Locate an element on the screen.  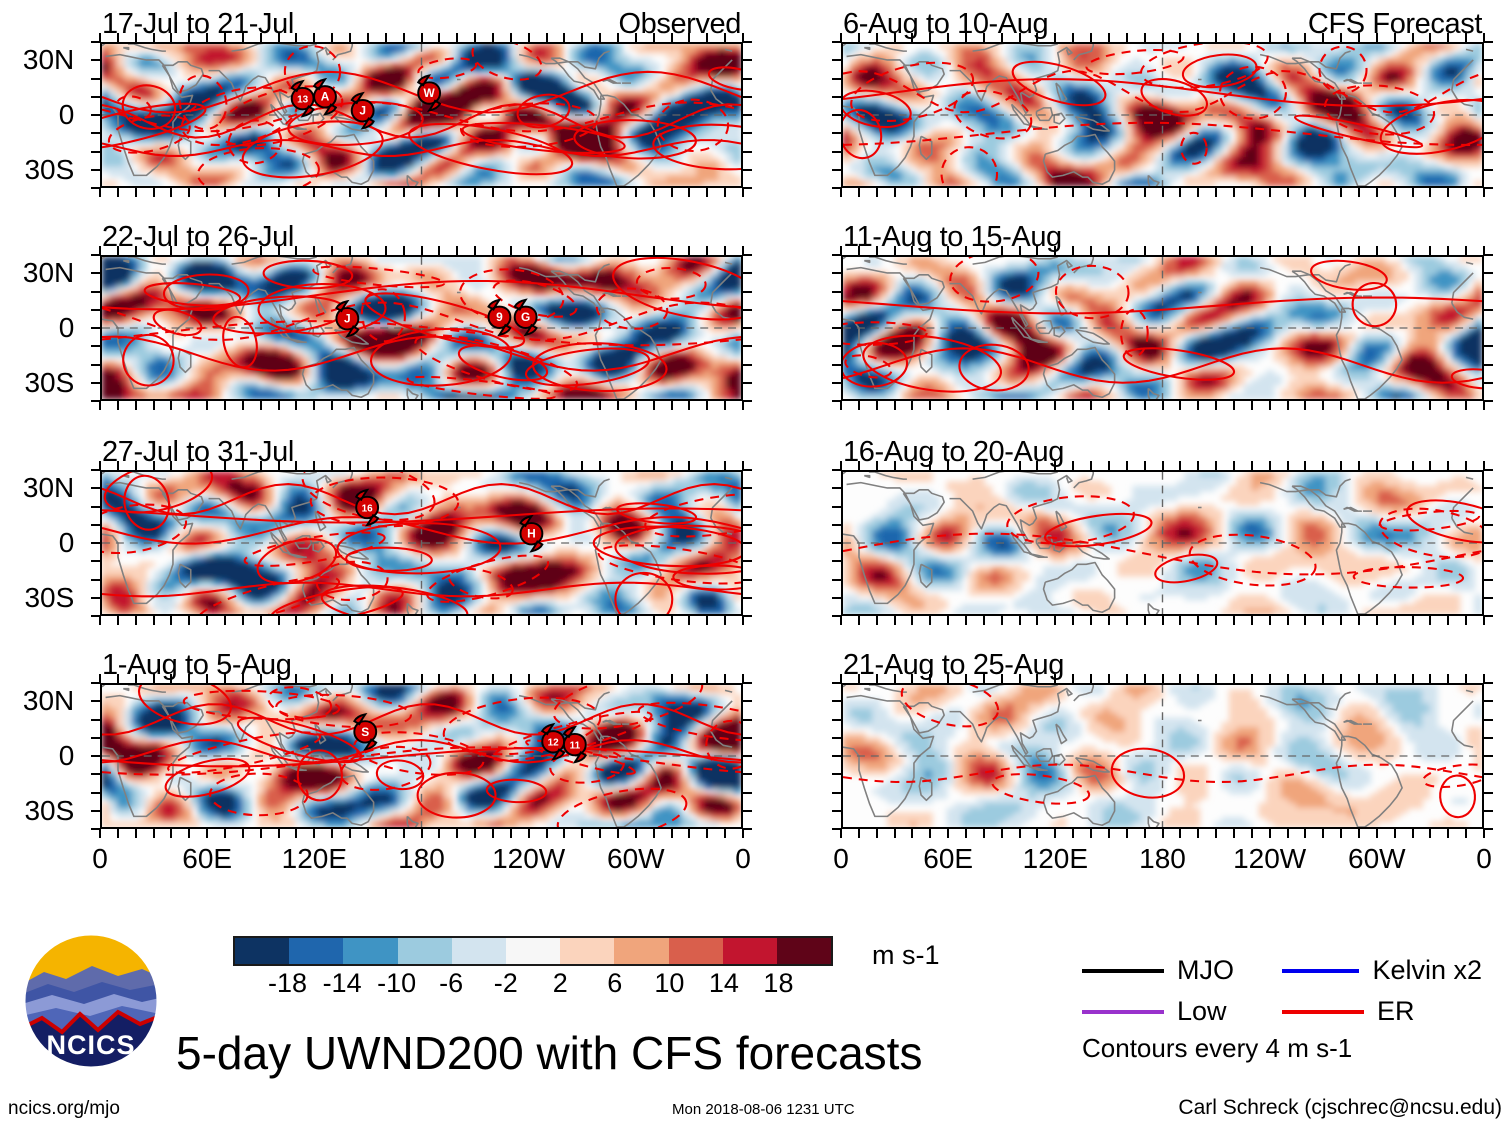
low-line-swatch is located at coordinates (1123, 1011).